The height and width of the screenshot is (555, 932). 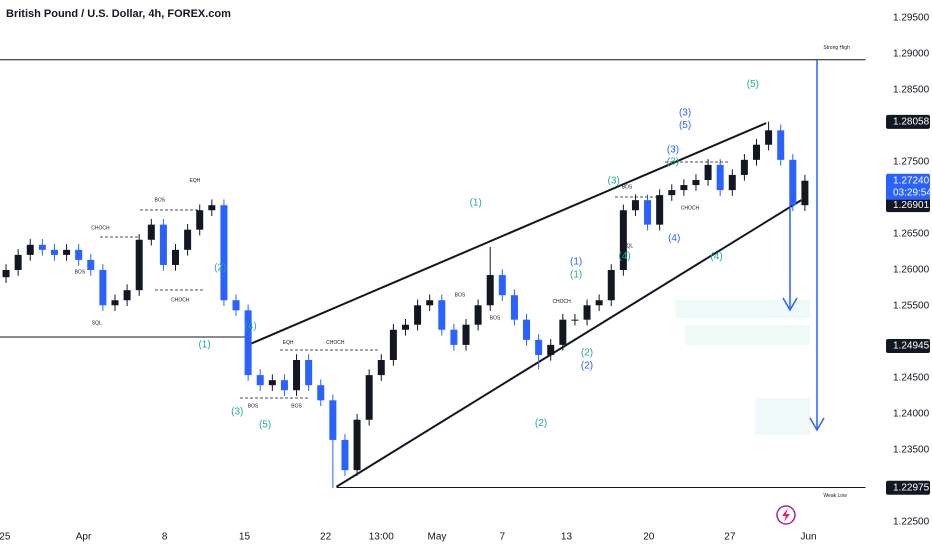 What do you see at coordinates (911, 450) in the screenshot?
I see `y-tick-label: 1.23500` at bounding box center [911, 450].